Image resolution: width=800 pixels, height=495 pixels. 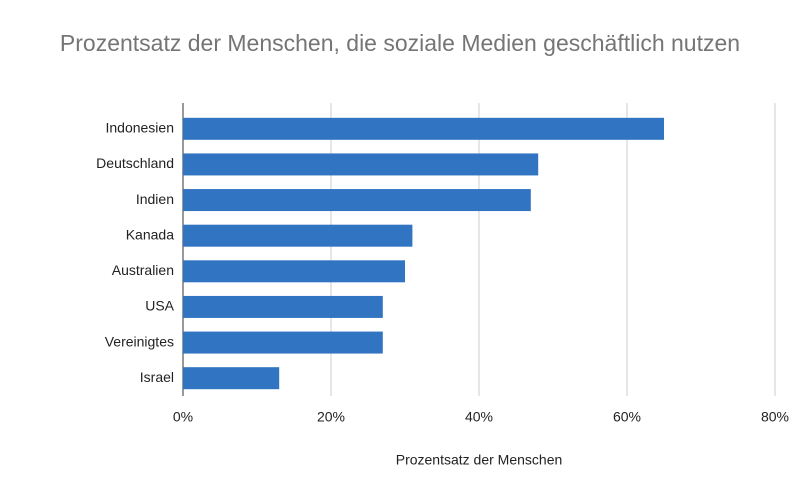 I want to click on x-tick-label: 80%, so click(x=775, y=417).